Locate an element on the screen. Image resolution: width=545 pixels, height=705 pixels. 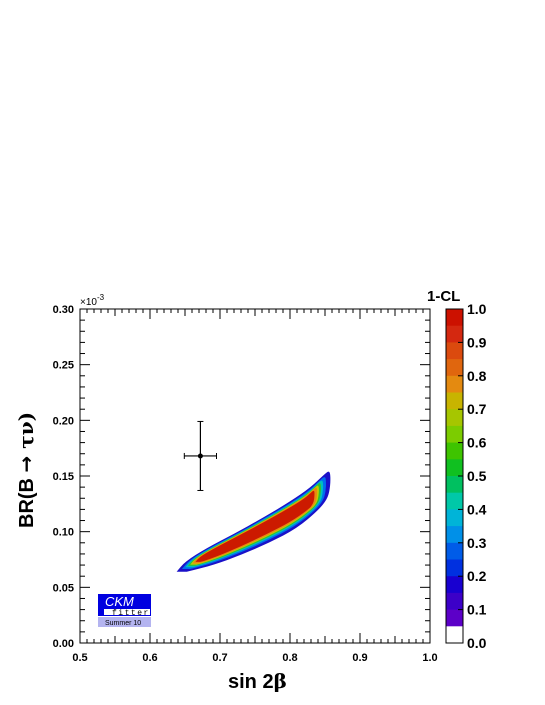
colorbar-tick-label: 0.3 is located at coordinates (477, 543).